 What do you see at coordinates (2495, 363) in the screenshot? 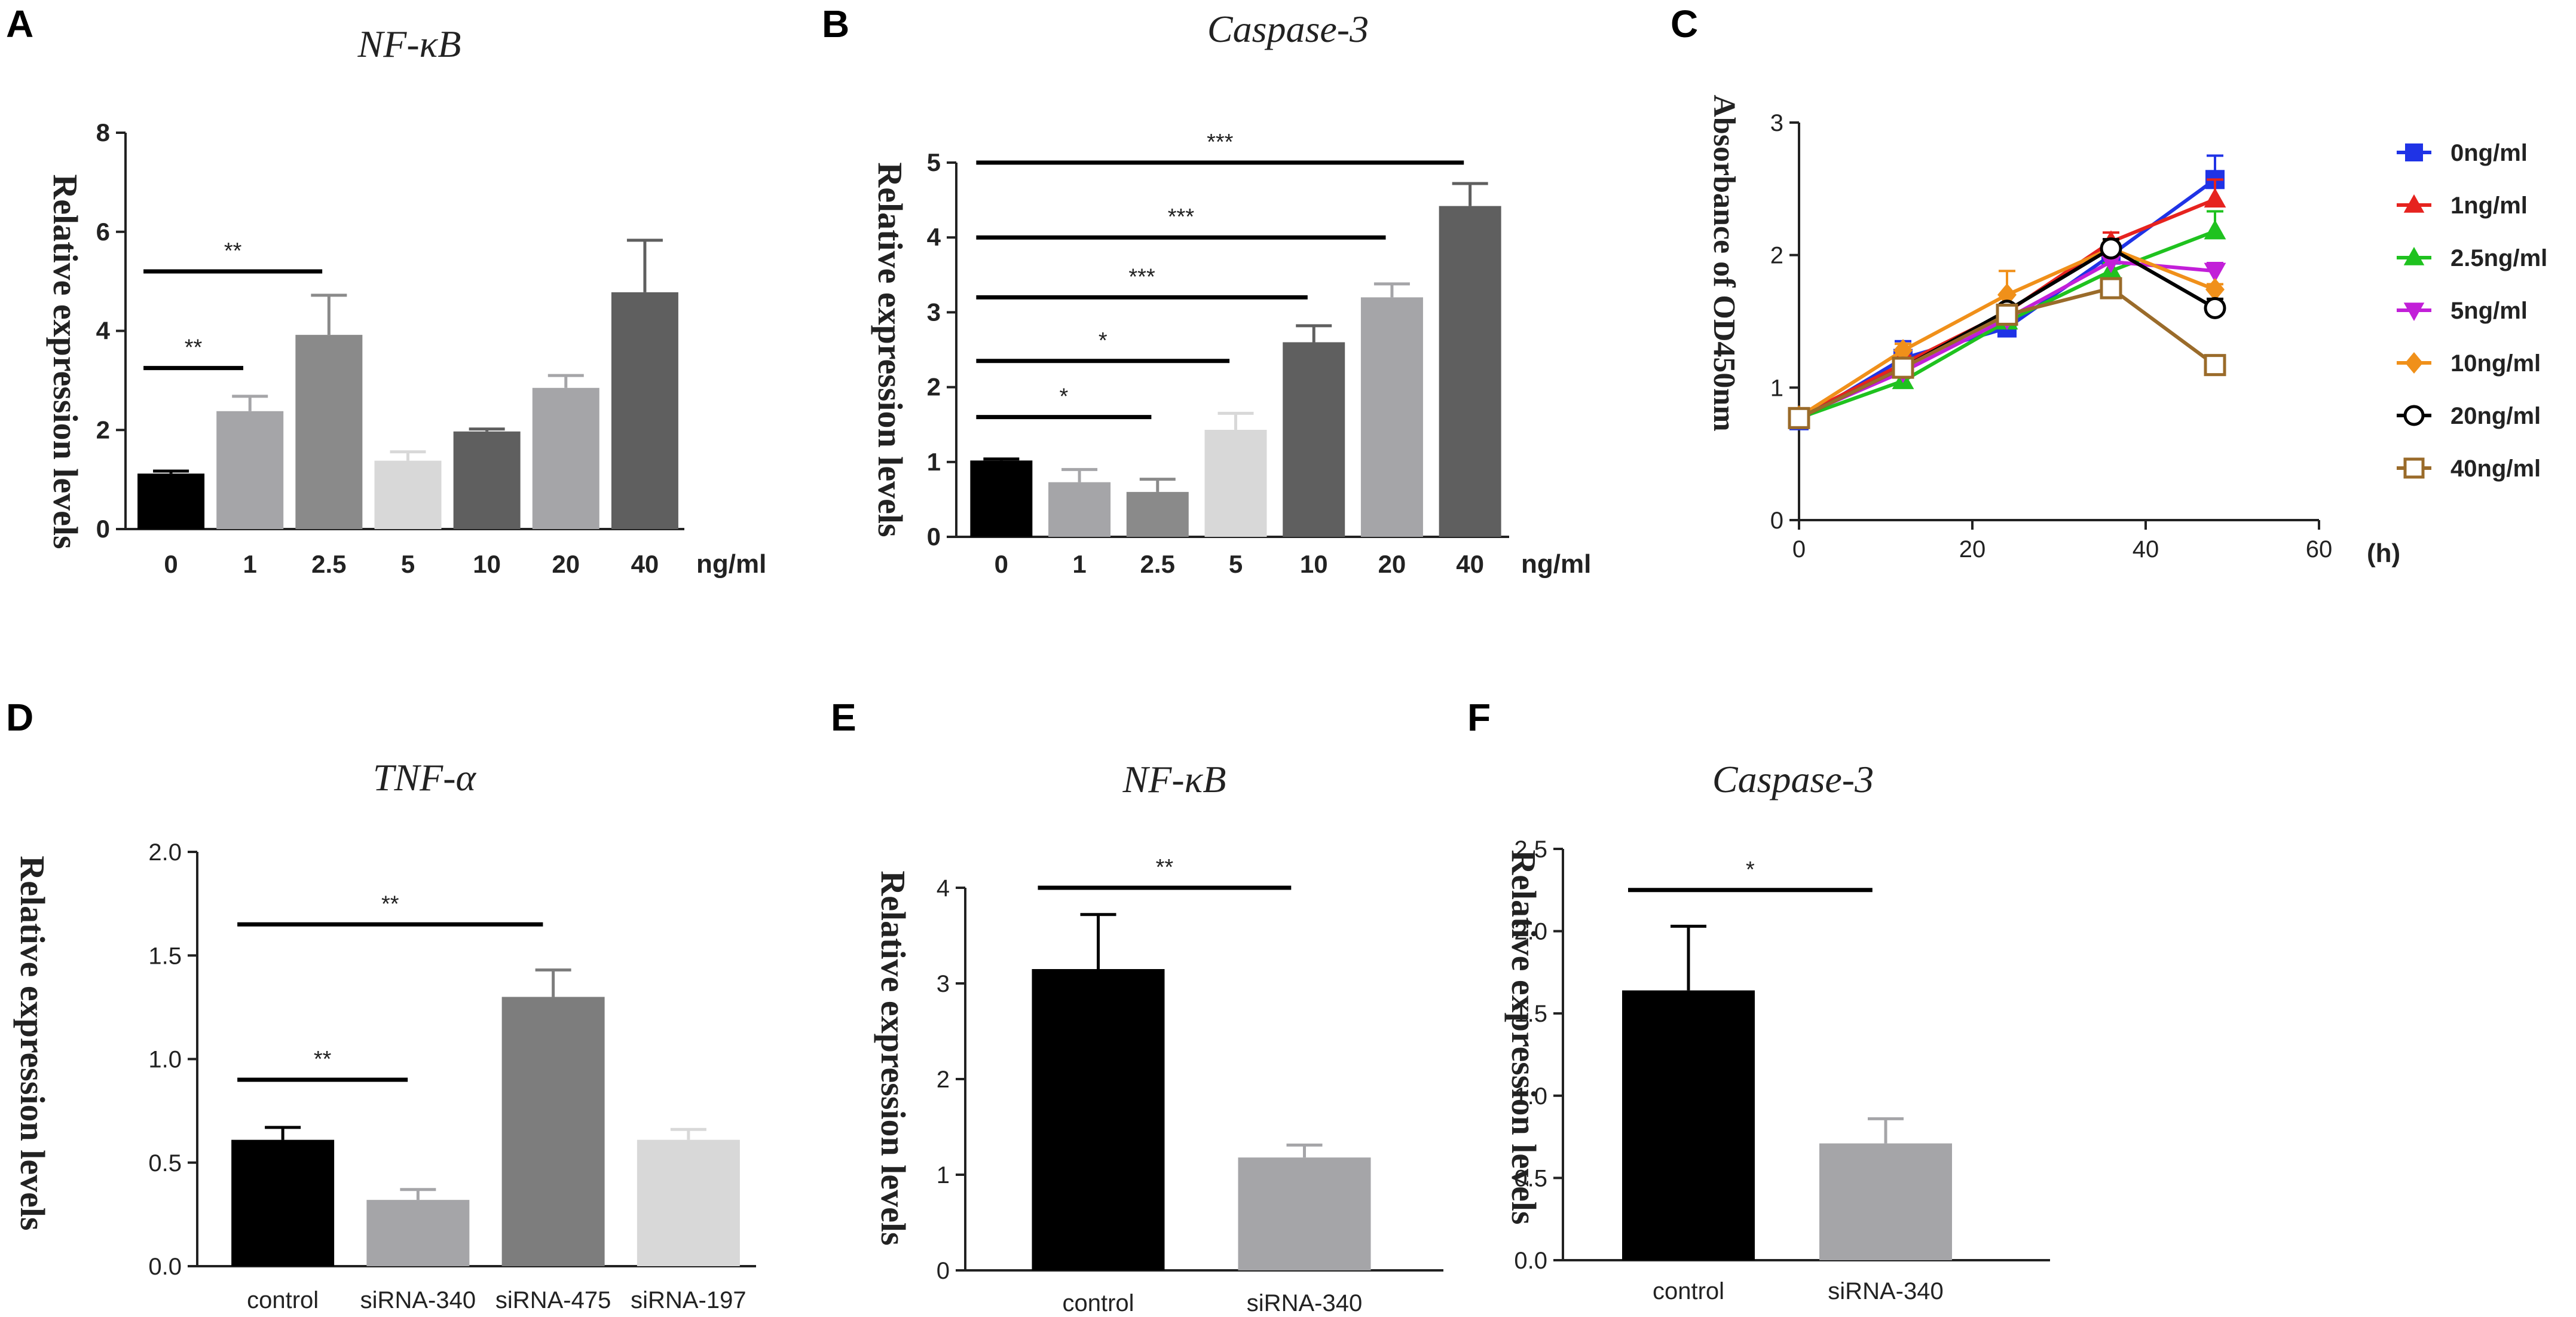
I see `legend-label: 10ng/ml` at bounding box center [2495, 363].